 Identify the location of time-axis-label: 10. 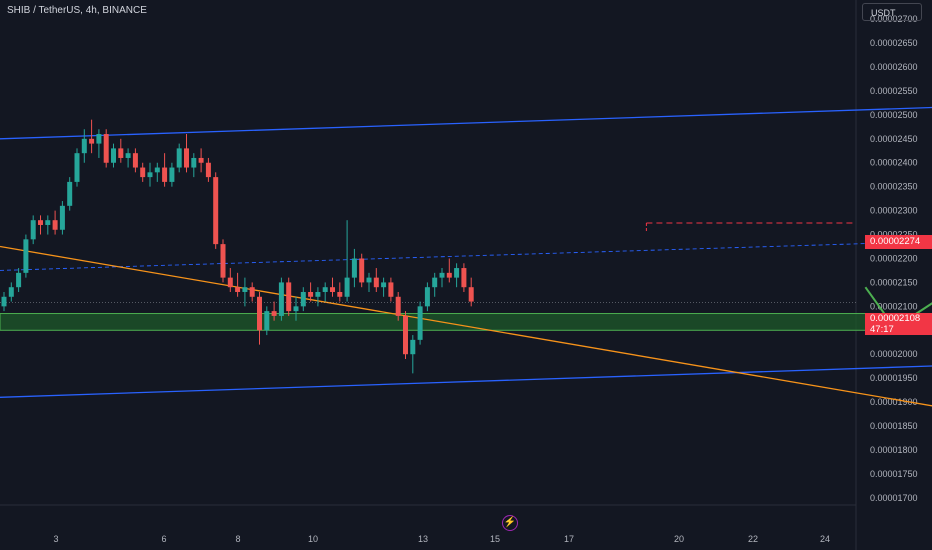
(313, 539).